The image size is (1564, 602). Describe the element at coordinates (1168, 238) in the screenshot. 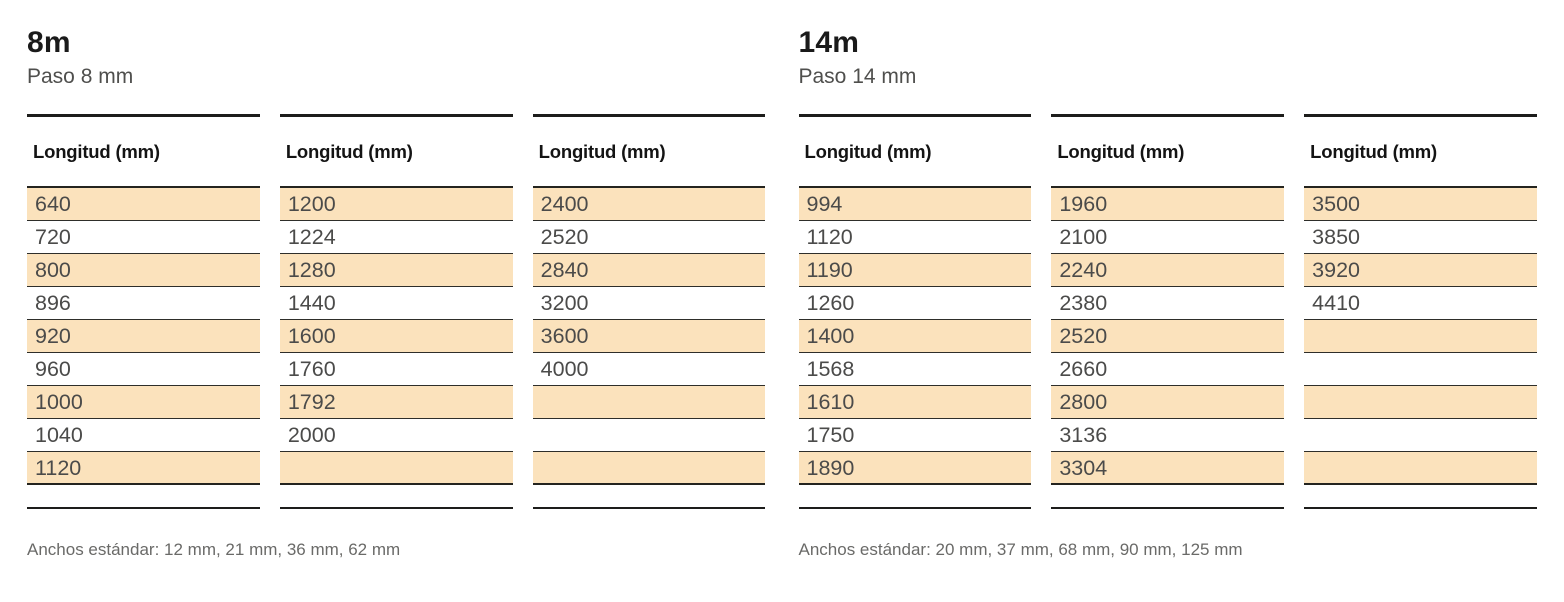

I see `table-row: 2100` at that location.